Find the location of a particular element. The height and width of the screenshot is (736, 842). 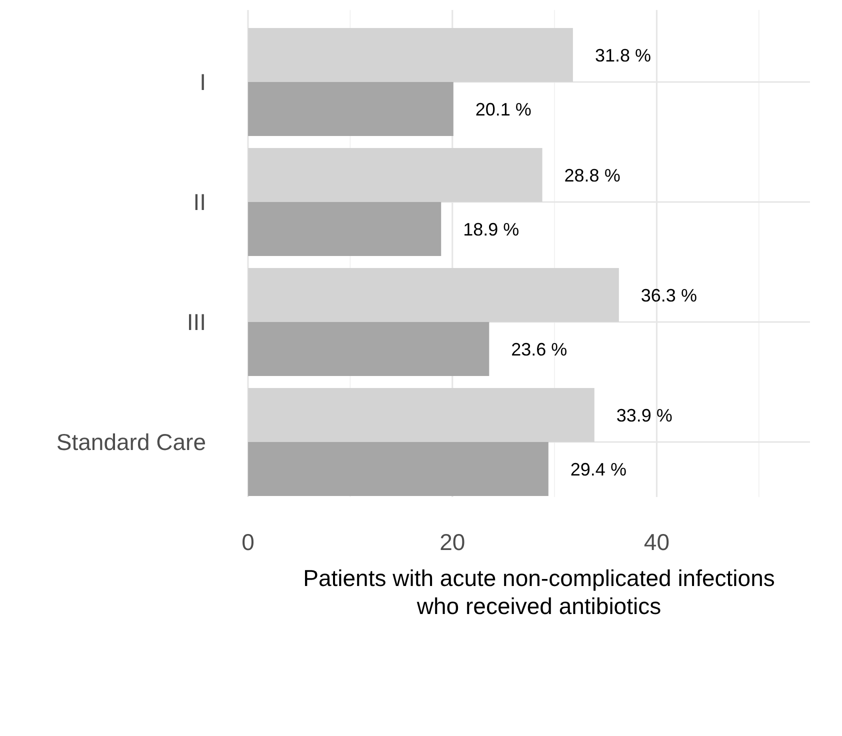

x-tick-label: 20 is located at coordinates (453, 542).